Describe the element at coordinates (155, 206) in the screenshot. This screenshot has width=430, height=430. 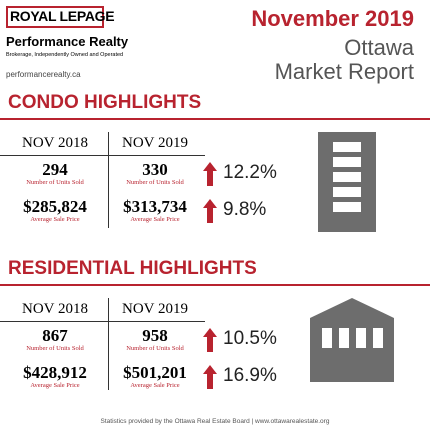
I see `value: $313,734` at that location.